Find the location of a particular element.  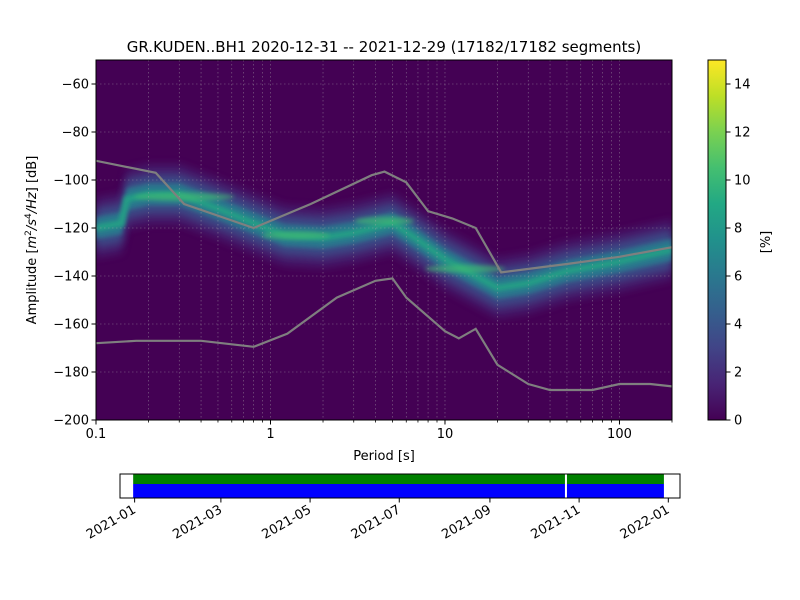

high-noise-model-curve is located at coordinates (384, 216).